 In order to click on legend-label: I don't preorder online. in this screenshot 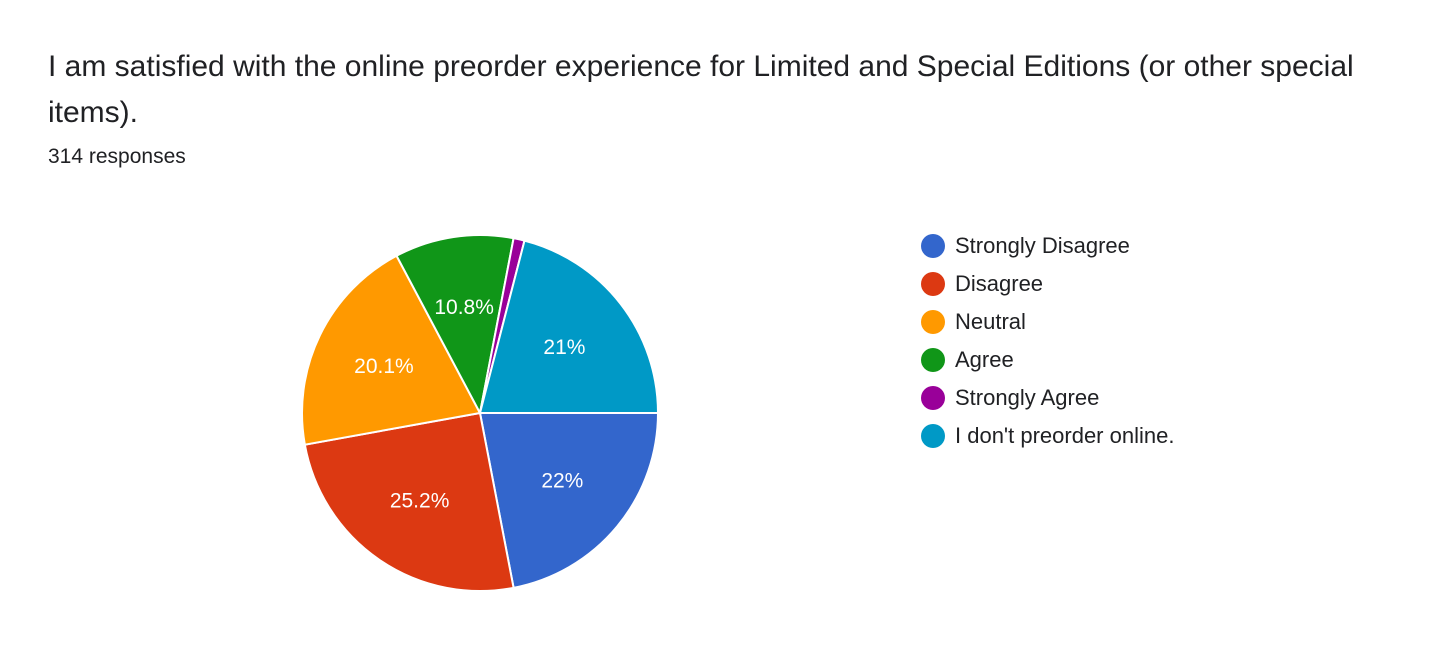, I will do `click(1064, 435)`.